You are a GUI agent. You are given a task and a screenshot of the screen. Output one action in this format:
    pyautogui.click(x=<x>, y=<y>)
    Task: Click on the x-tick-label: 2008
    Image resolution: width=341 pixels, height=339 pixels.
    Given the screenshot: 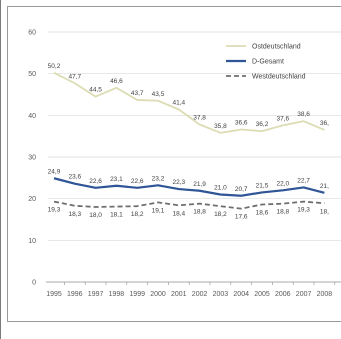 What is the action you would take?
    pyautogui.click(x=325, y=294)
    